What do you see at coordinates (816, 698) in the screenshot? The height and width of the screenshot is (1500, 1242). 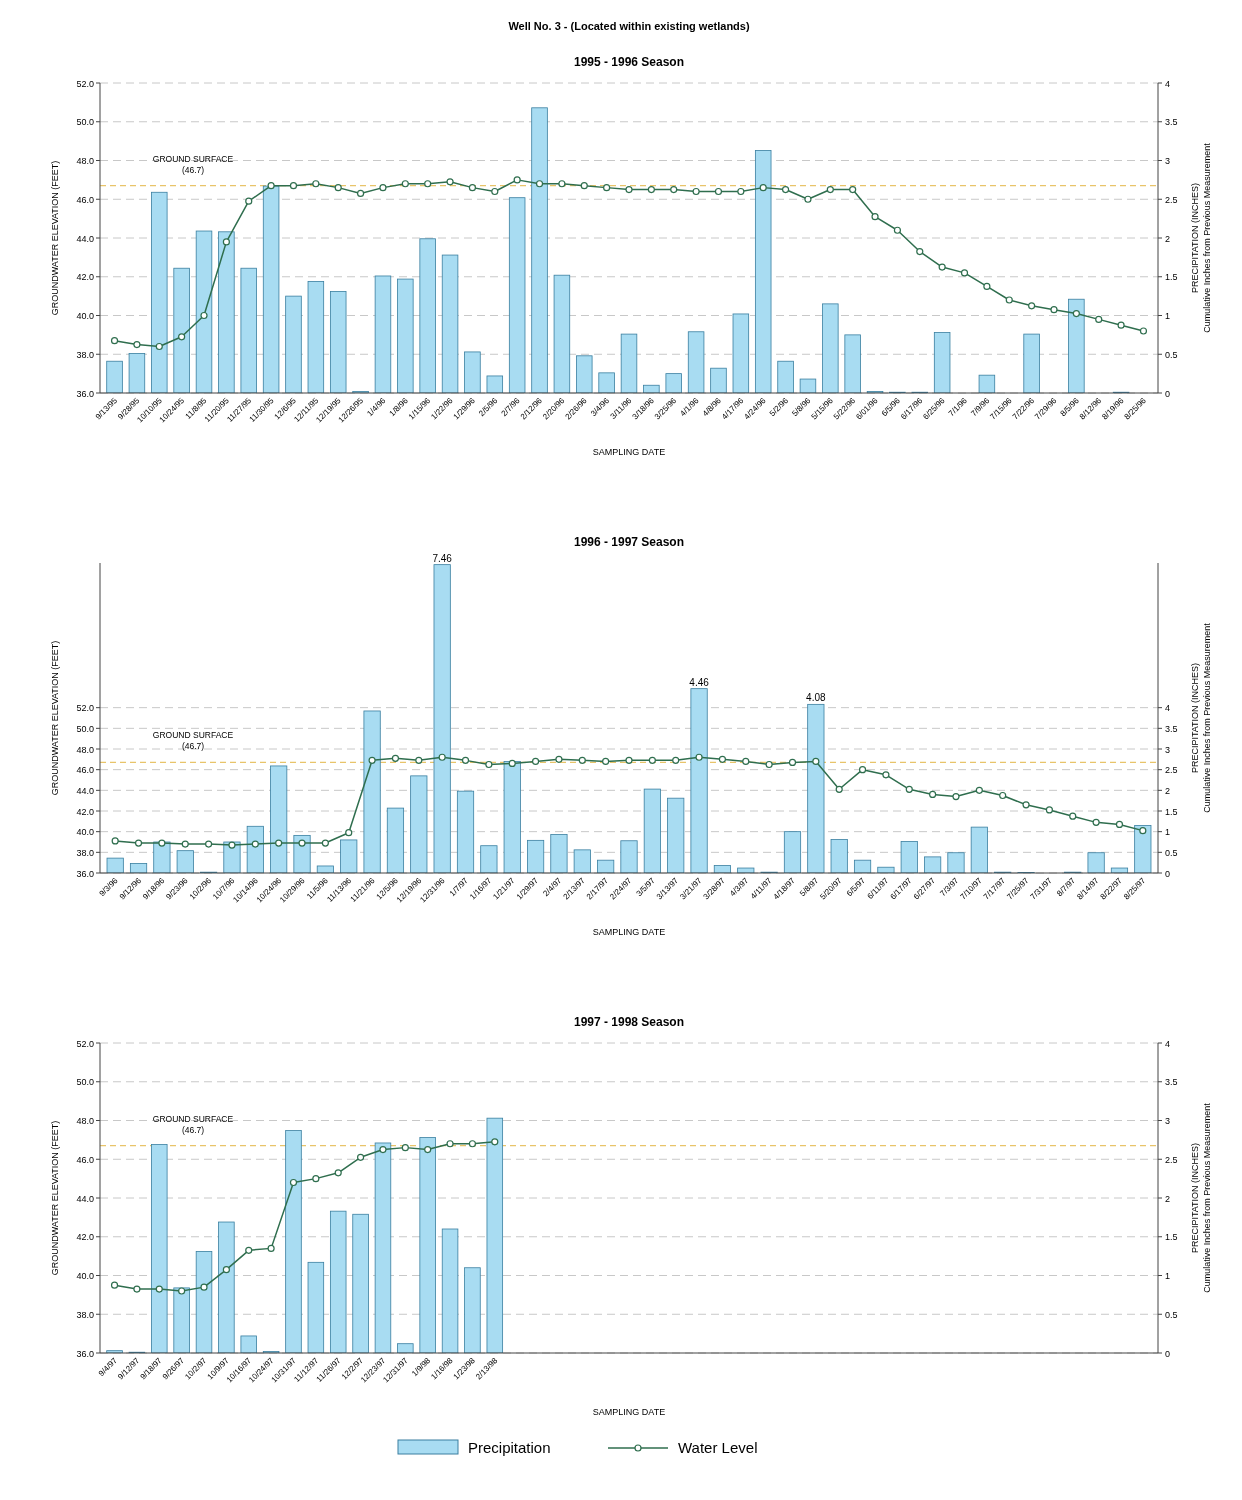 I see `data-label: 4.08` at bounding box center [816, 698].